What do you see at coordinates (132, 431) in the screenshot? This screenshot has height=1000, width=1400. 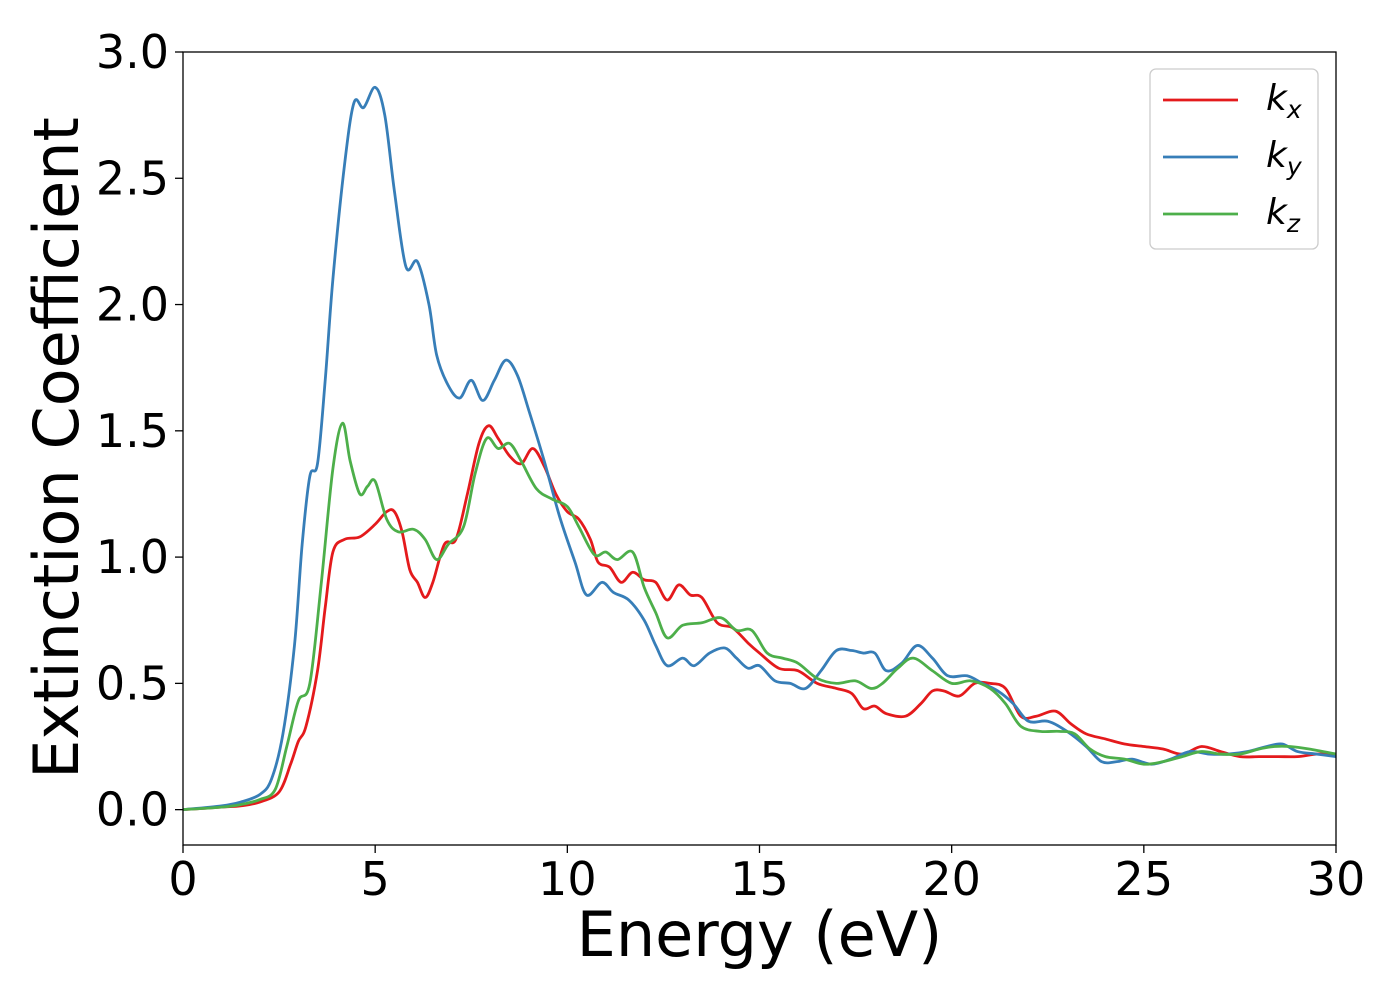 I see `y-tick-label: 1.5` at bounding box center [132, 431].